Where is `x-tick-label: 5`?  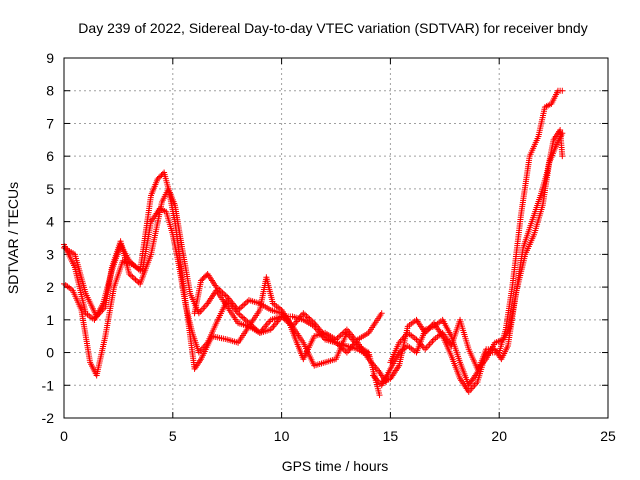 x-tick-label: 5 is located at coordinates (173, 436).